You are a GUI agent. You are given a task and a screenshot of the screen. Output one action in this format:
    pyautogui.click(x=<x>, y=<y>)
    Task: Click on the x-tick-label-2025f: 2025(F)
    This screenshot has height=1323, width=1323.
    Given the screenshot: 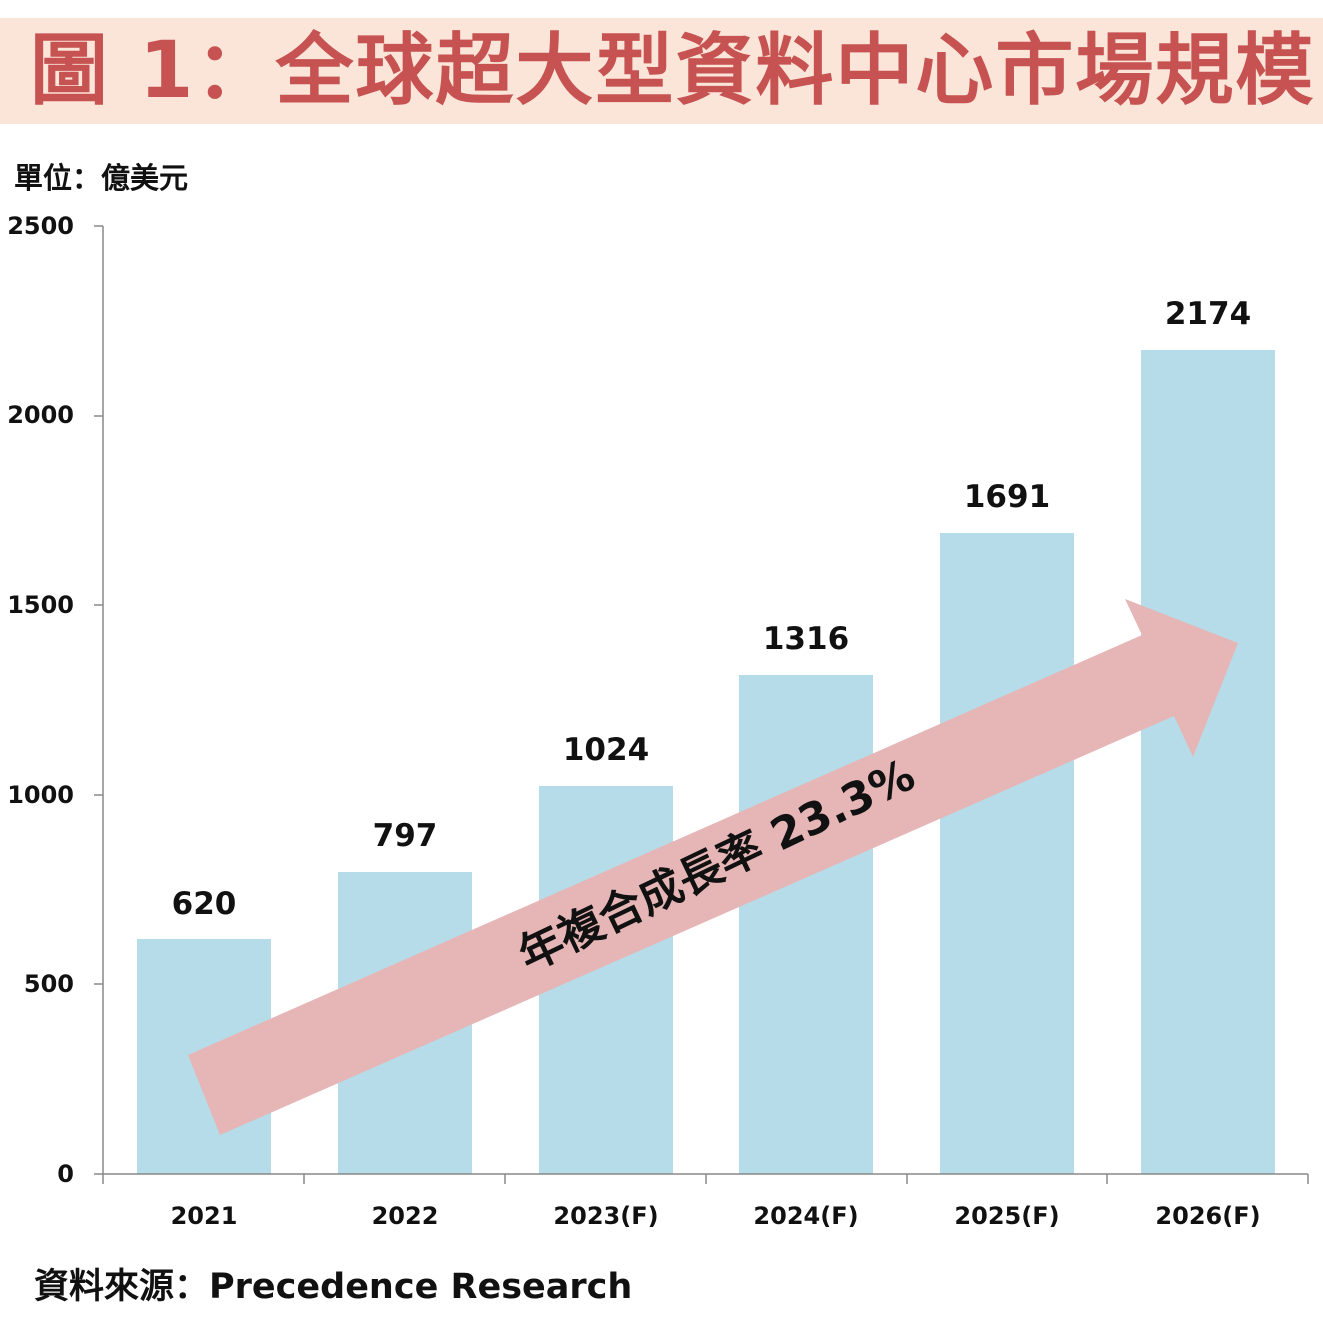 What is the action you would take?
    pyautogui.click(x=1007, y=1216)
    